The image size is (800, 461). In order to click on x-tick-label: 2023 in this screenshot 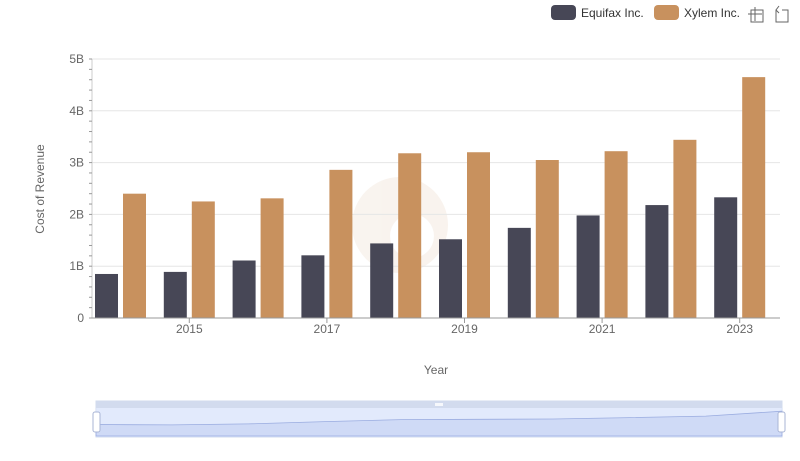, I will do `click(739, 329)`.